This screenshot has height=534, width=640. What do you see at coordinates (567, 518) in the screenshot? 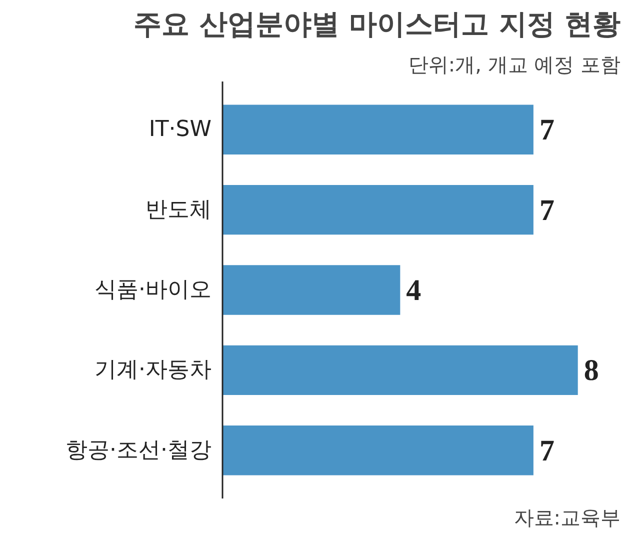
I see `text: 자료:교육부` at bounding box center [567, 518].